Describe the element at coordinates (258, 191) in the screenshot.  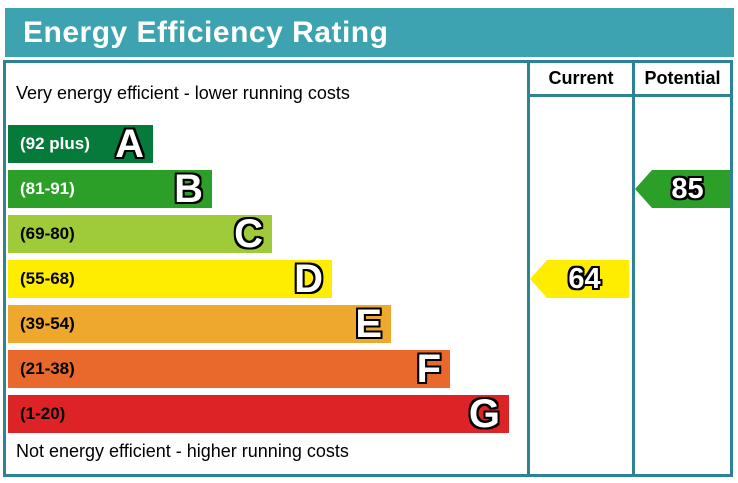
I see `band-row-B: (81-91) B` at that location.